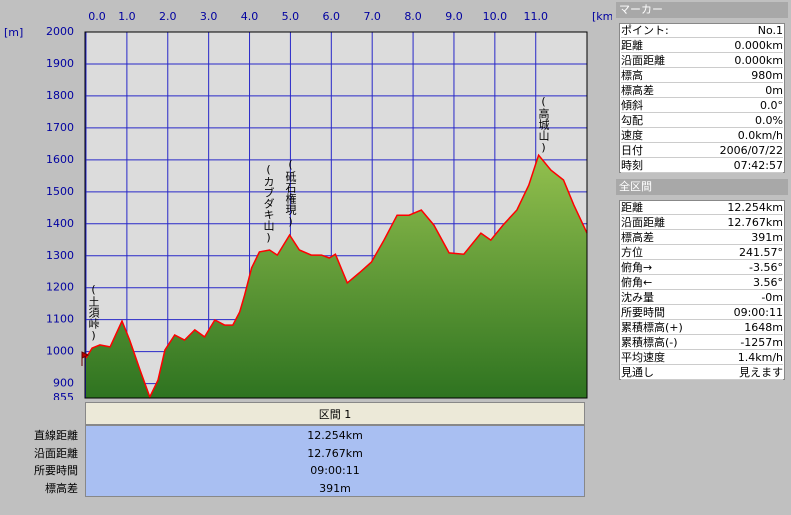 Image resolution: width=791 pixels, height=515 pixels. What do you see at coordinates (60, 287) in the screenshot?
I see `y-tick-label: 1200` at bounding box center [60, 287].